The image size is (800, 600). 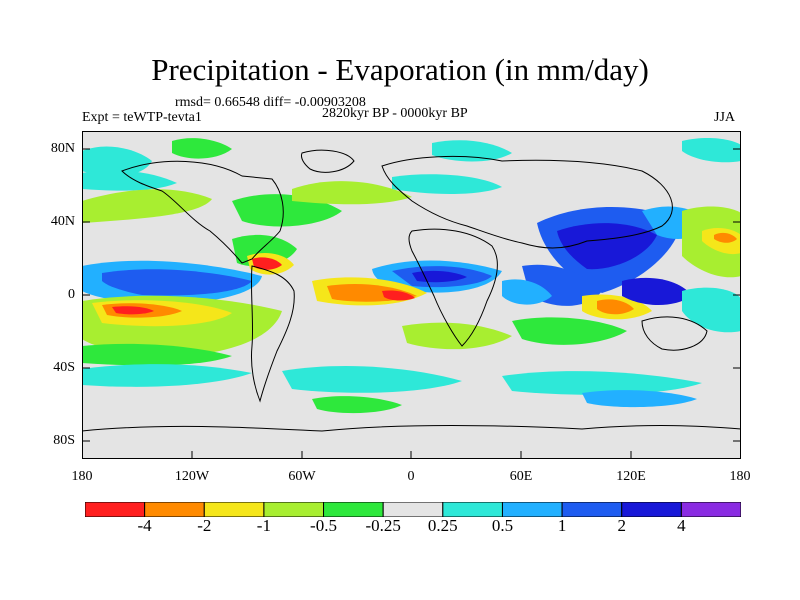 What do you see at coordinates (302, 476) in the screenshot?
I see `x-tick-label: 60W` at bounding box center [302, 476].